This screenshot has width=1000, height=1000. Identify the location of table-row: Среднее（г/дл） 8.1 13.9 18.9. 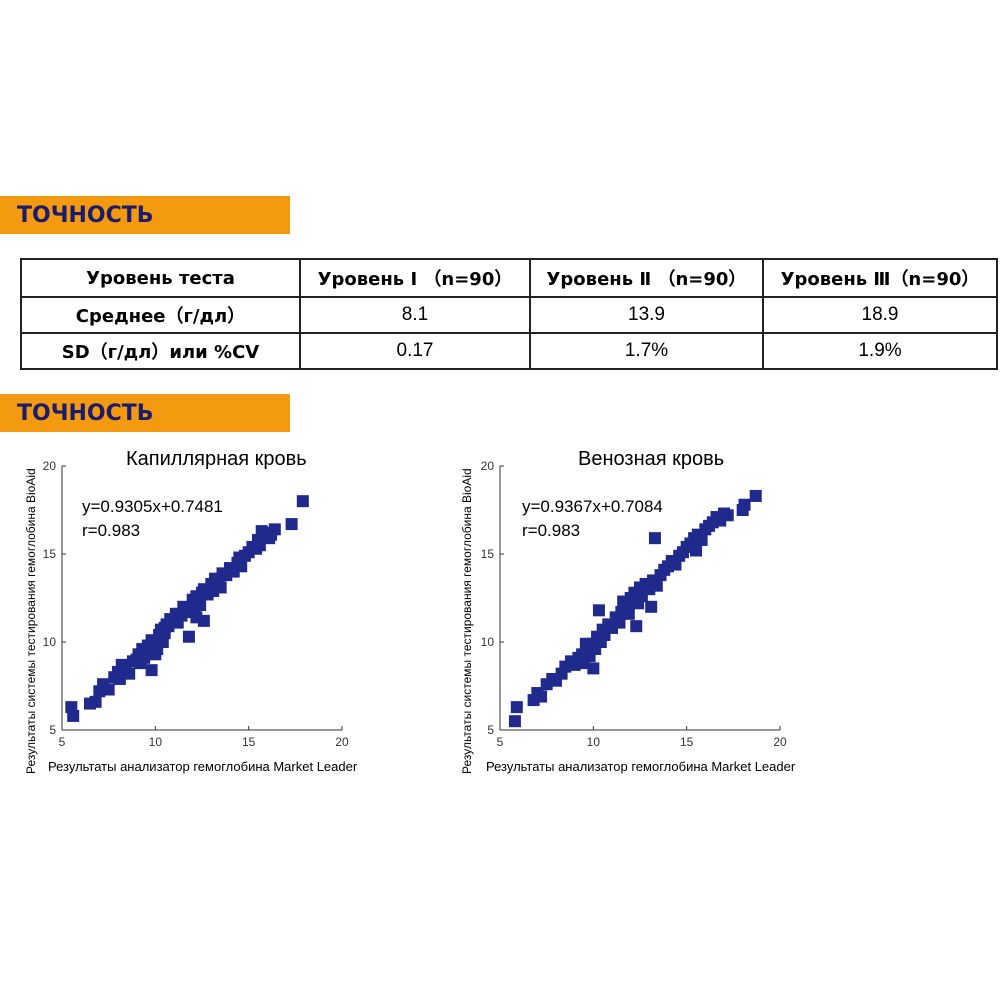
(509, 315).